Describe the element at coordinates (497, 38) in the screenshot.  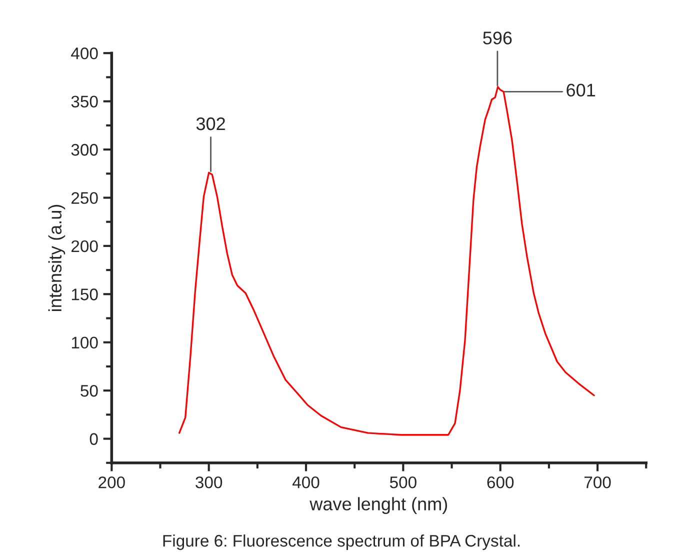
I see `annotation: 596` at that location.